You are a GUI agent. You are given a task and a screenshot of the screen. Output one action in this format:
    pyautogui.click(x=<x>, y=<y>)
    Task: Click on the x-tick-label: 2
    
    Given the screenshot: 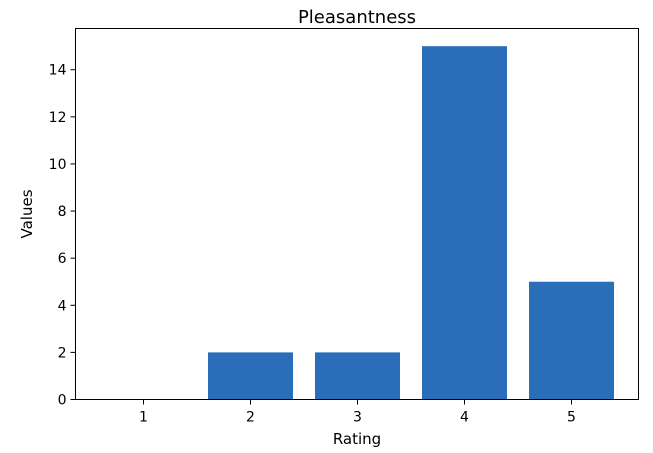 What is the action you would take?
    pyautogui.click(x=250, y=418)
    